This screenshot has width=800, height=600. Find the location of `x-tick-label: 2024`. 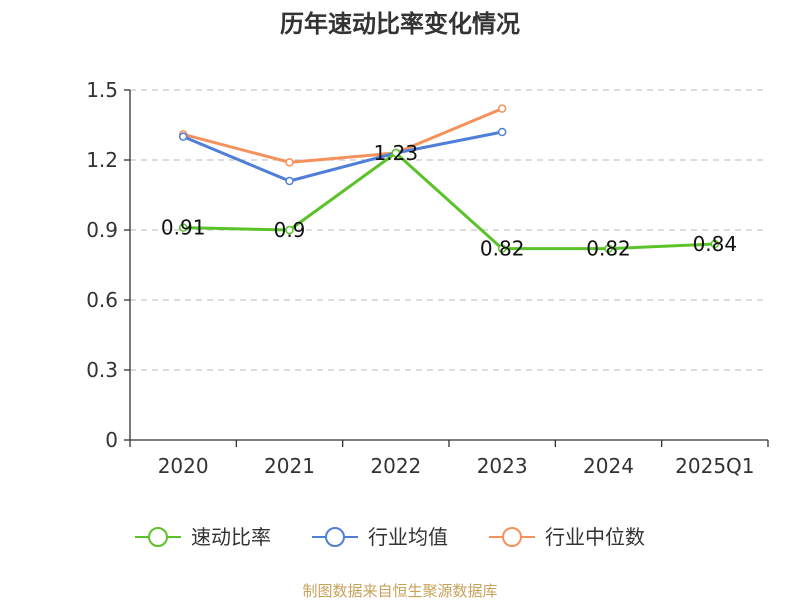

x-tick-label: 2024 is located at coordinates (608, 466).